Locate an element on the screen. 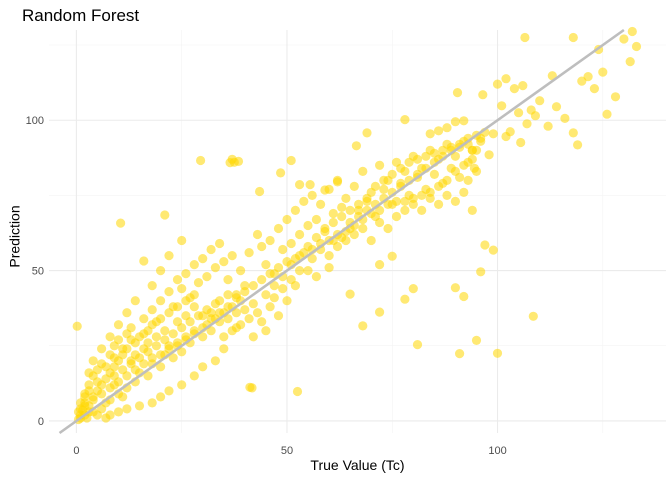 Image resolution: width=672 pixels, height=480 pixels. x-tick-label: 0 is located at coordinates (76, 451).